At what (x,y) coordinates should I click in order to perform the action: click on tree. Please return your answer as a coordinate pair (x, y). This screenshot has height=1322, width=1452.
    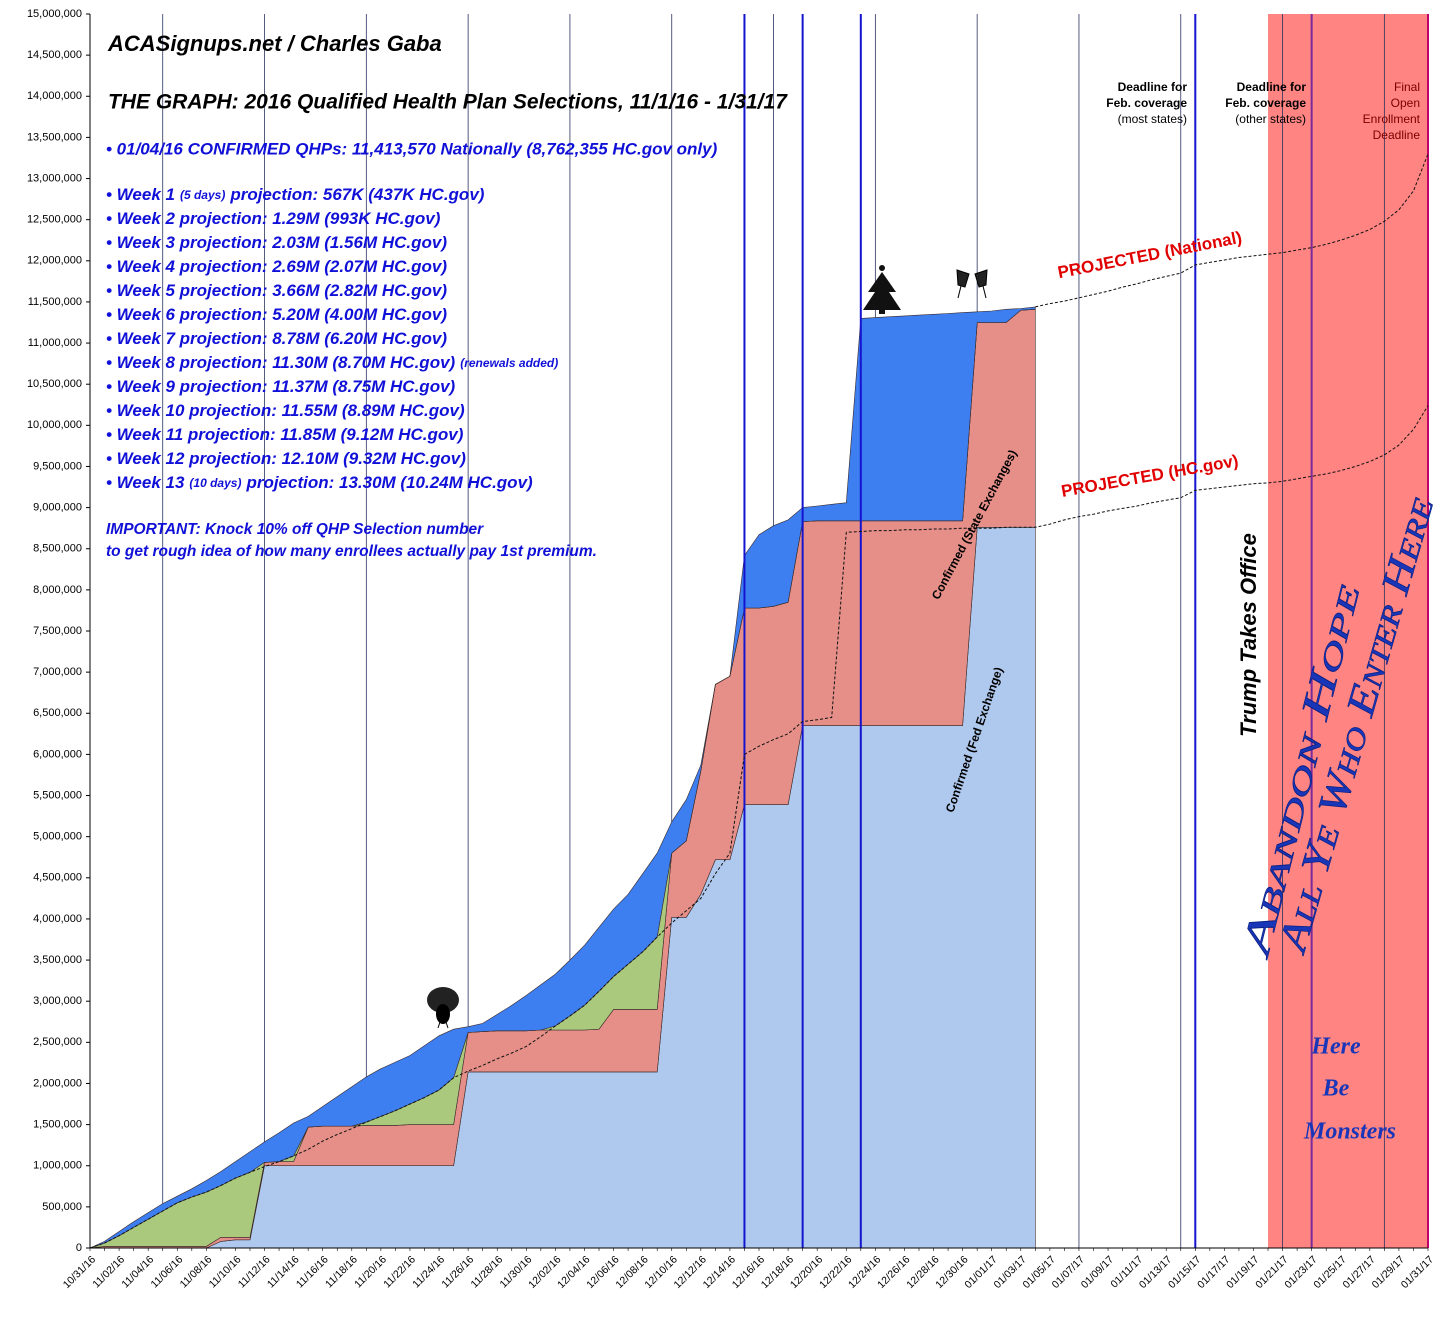
    Looking at the image, I should click on (882, 291).